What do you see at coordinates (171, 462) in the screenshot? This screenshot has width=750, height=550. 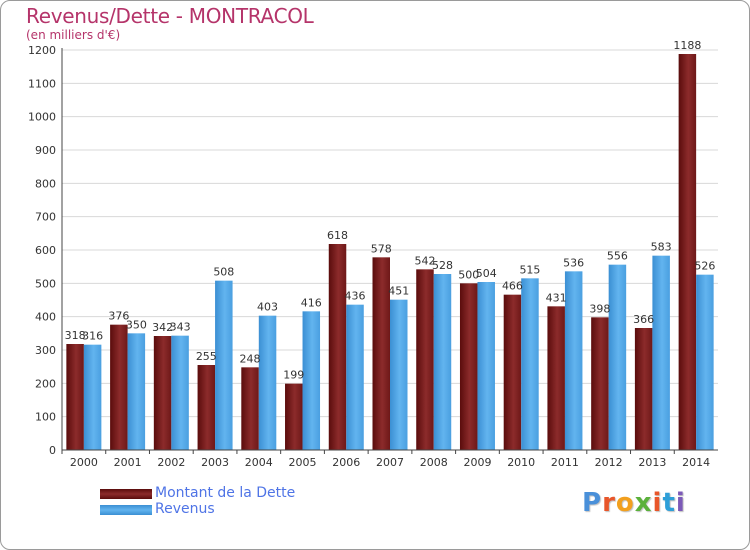 I see `x-tick-label: 2002` at bounding box center [171, 462].